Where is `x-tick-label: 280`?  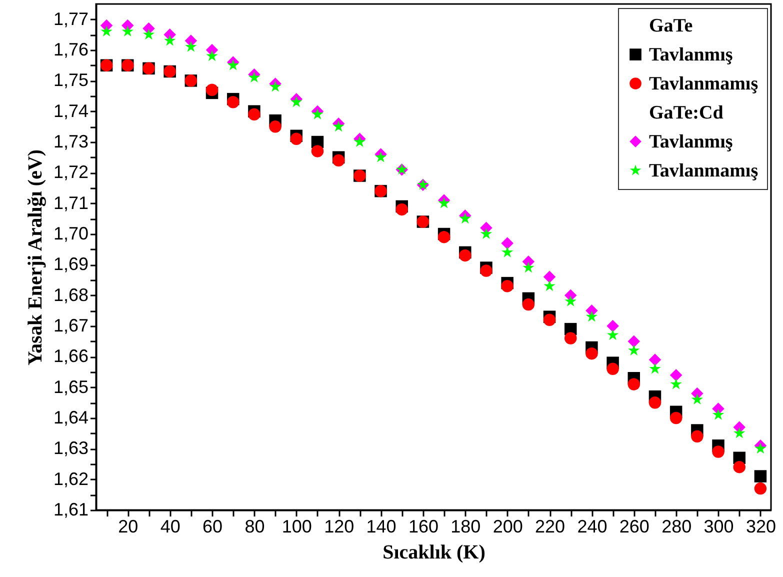 x-tick-label: 280 is located at coordinates (677, 526).